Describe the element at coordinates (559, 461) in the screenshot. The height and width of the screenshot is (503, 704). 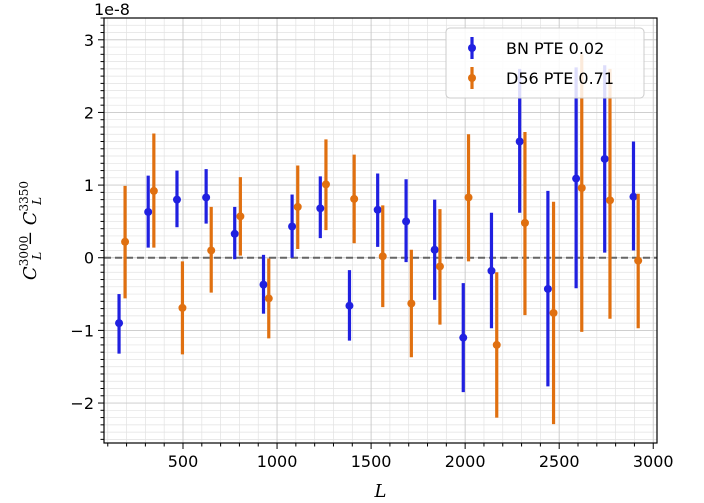
I see `x-tick-label: 2500` at that location.